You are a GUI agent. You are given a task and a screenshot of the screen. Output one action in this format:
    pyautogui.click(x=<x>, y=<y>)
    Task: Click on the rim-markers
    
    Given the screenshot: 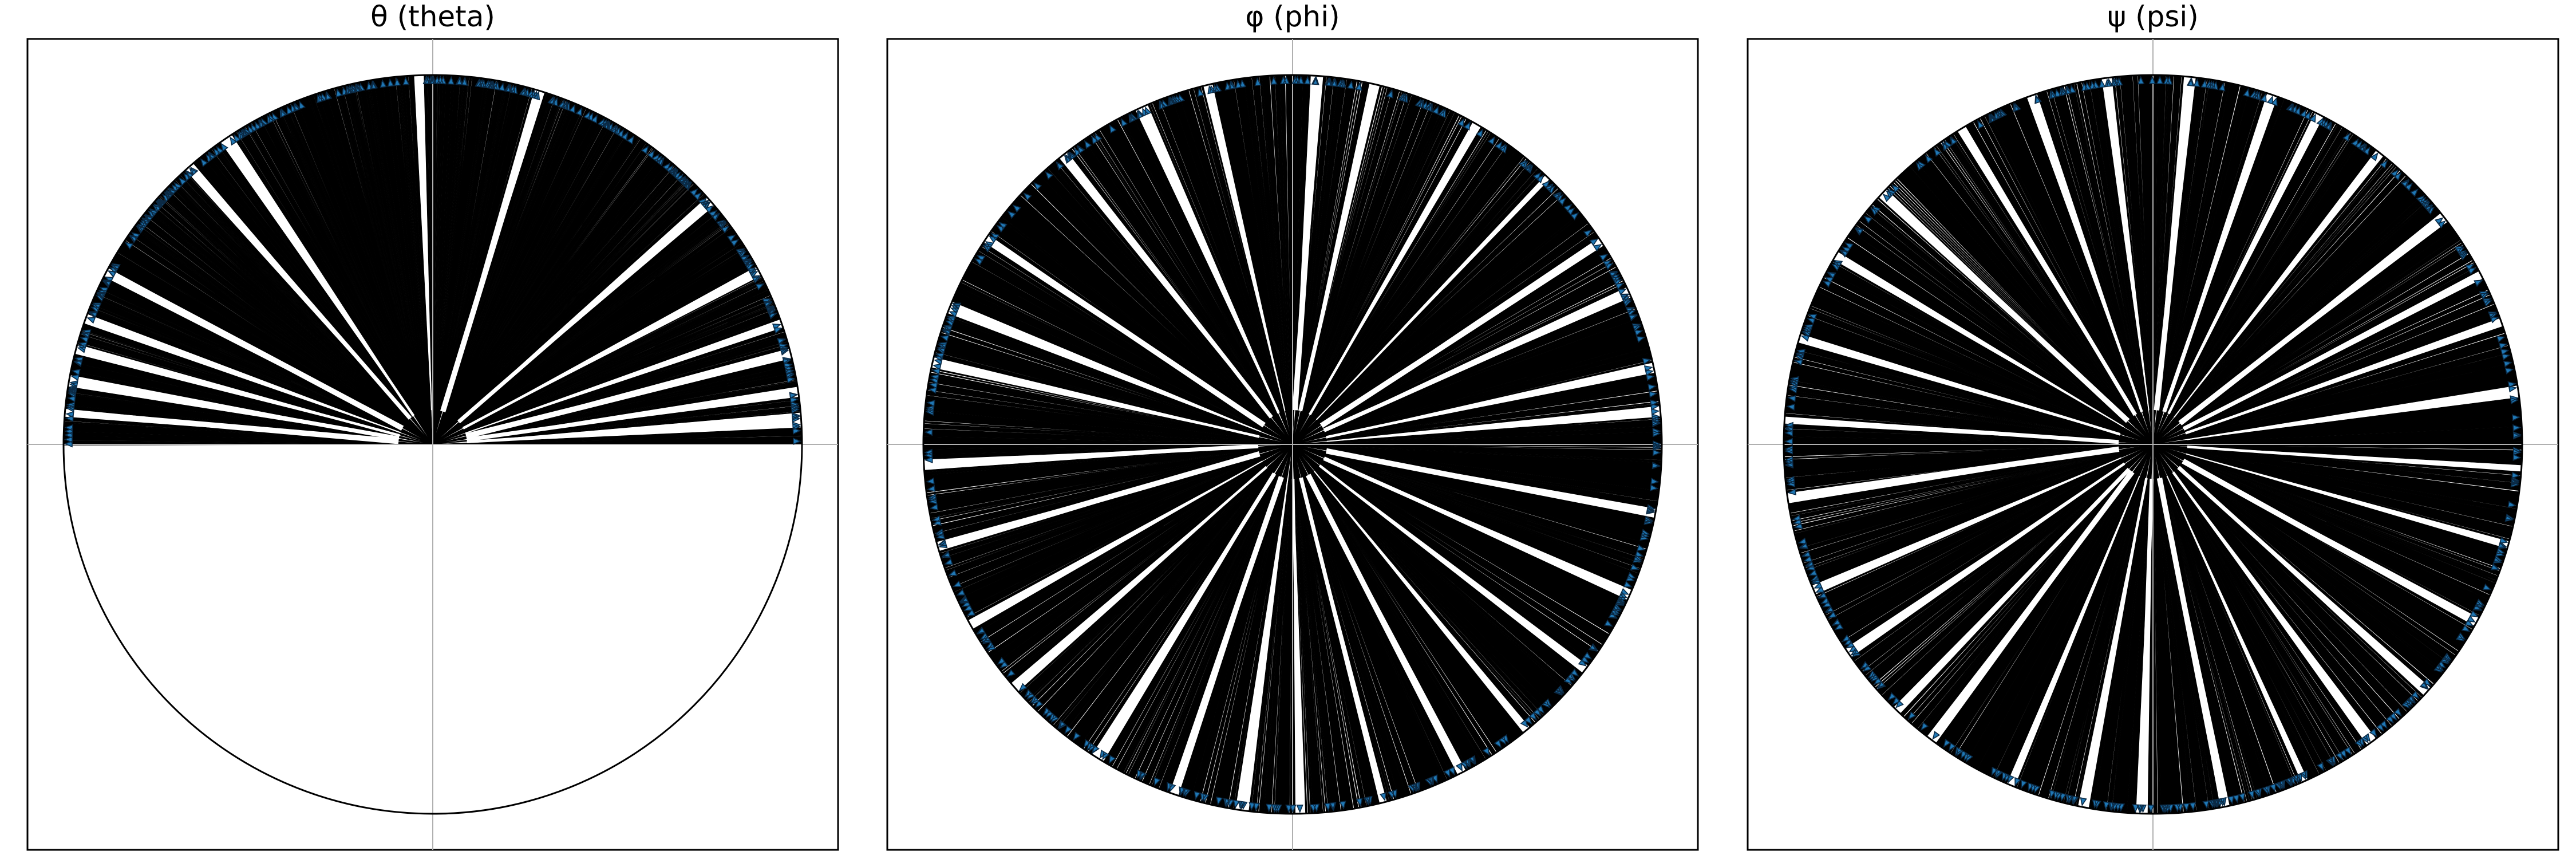 What is the action you would take?
    pyautogui.click(x=433, y=261)
    